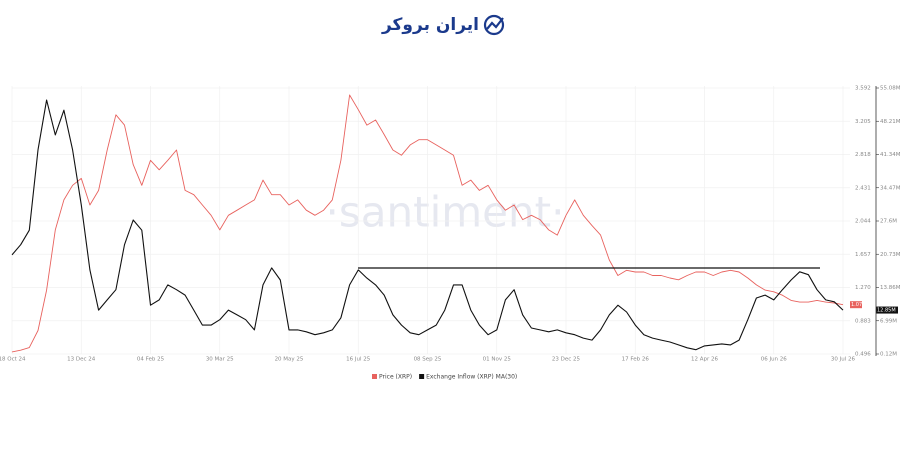 This screenshot has height=475, width=900. I want to click on y2-tick-label: 6.99M, so click(888, 321).